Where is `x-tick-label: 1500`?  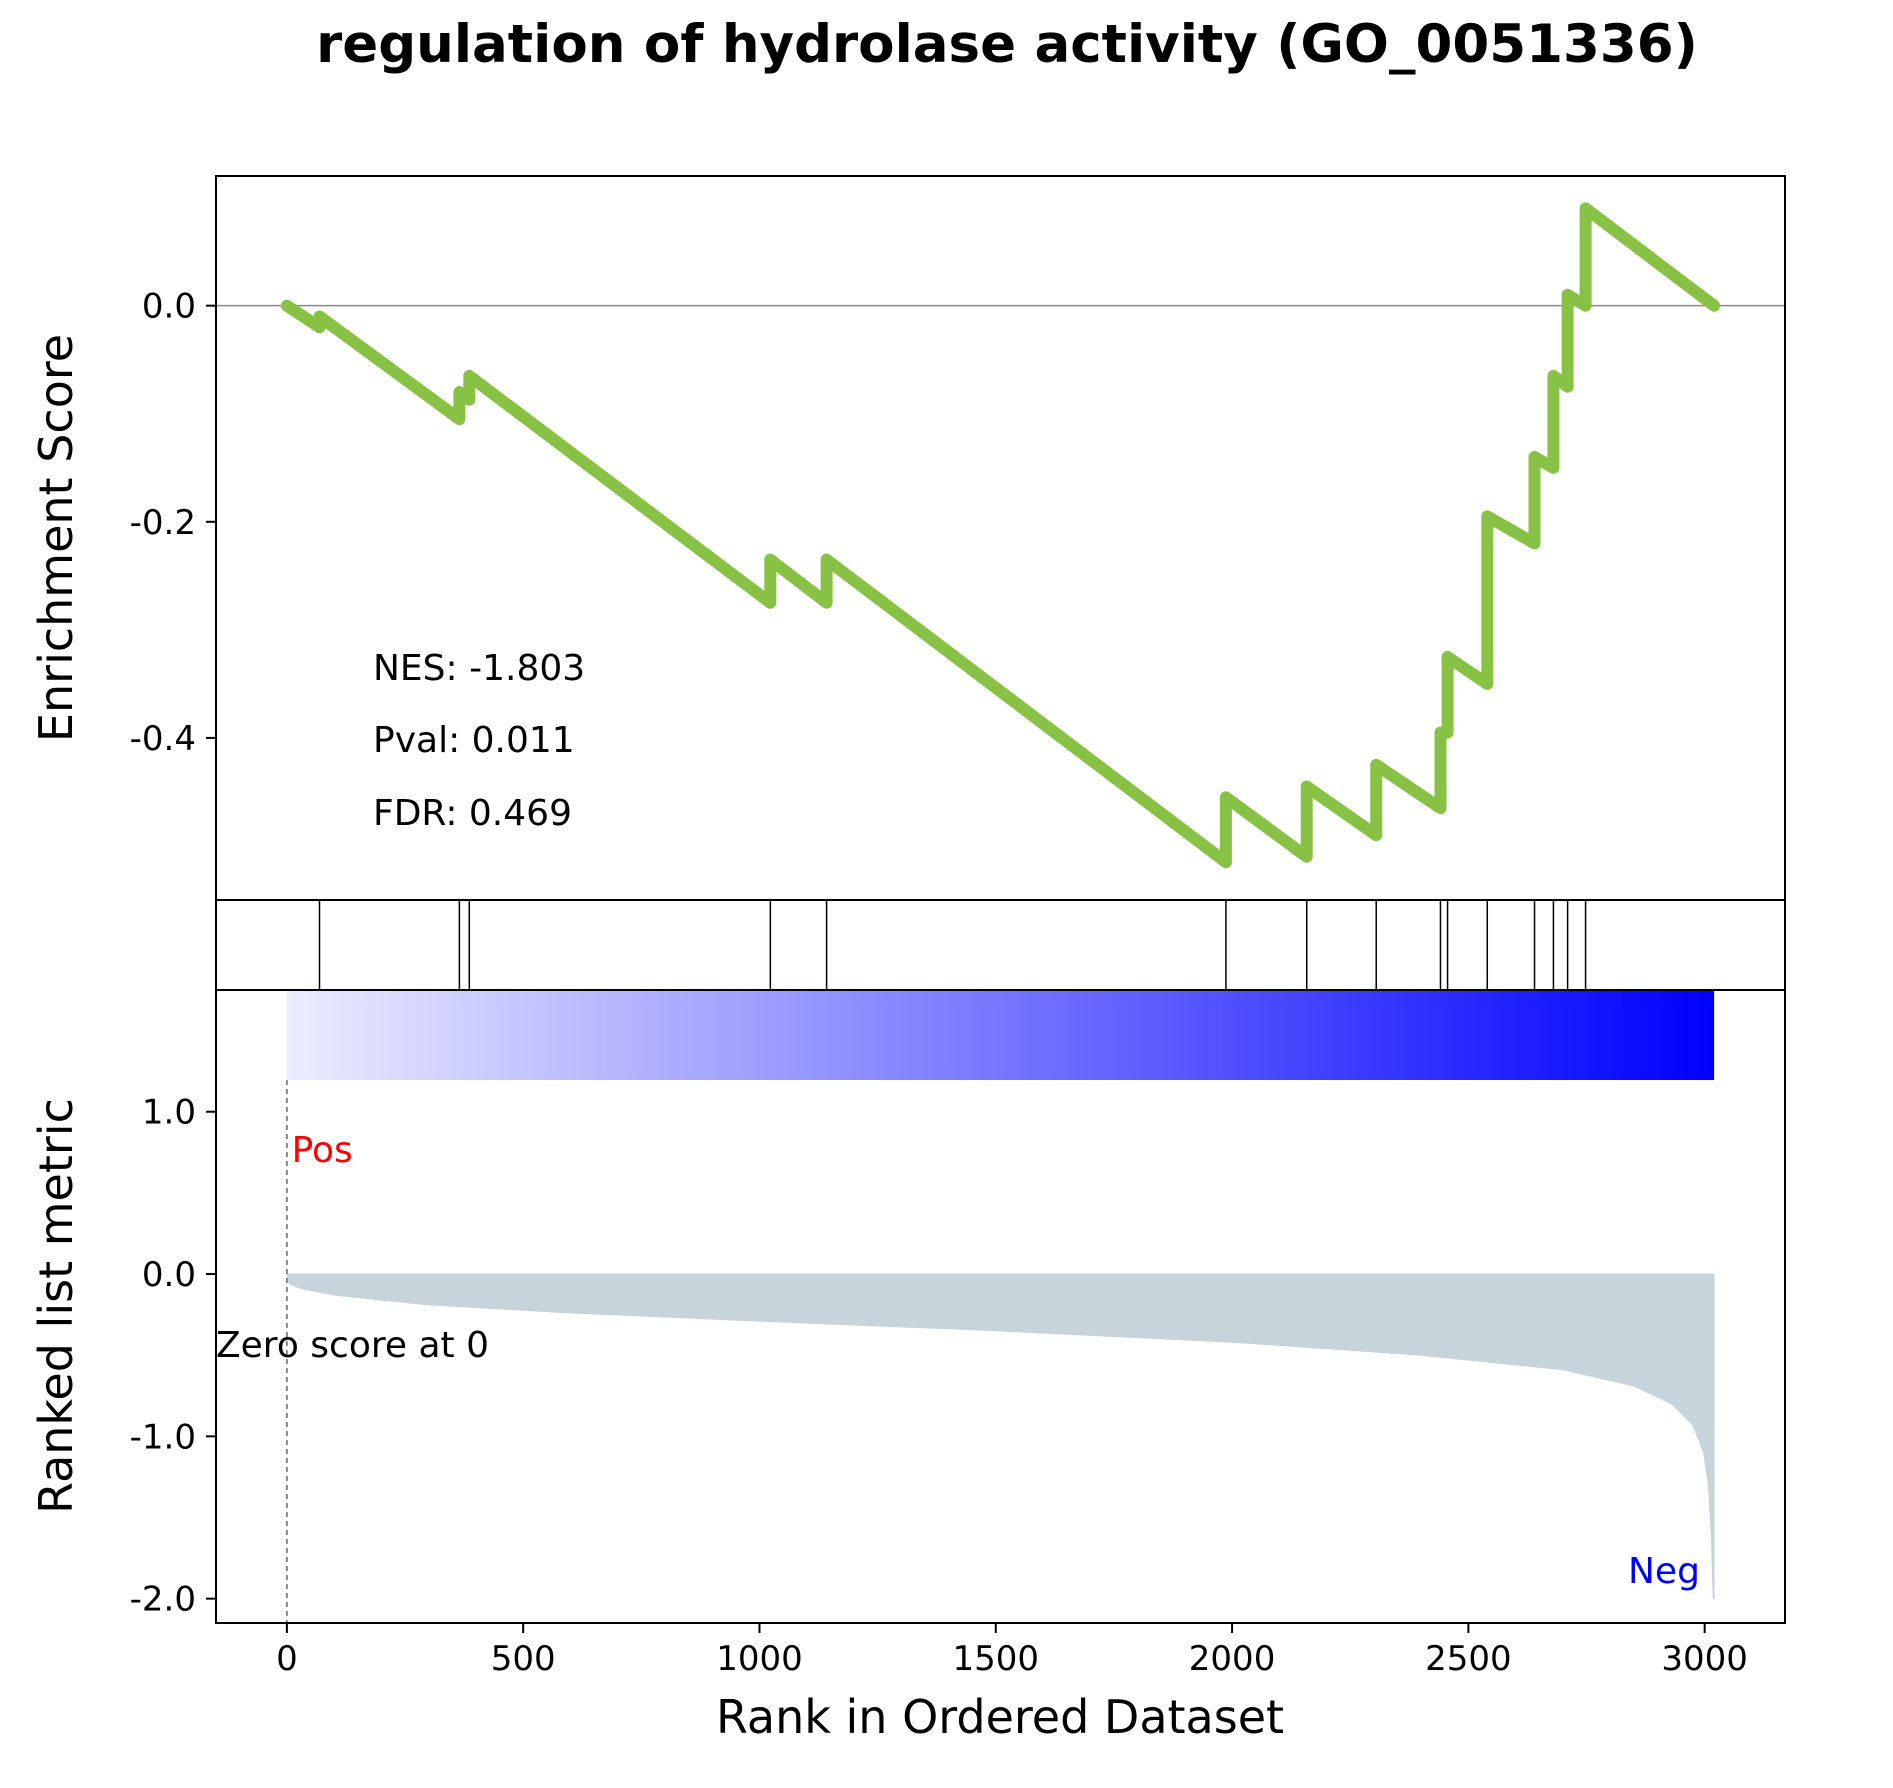
x-tick-label: 1500 is located at coordinates (996, 1659).